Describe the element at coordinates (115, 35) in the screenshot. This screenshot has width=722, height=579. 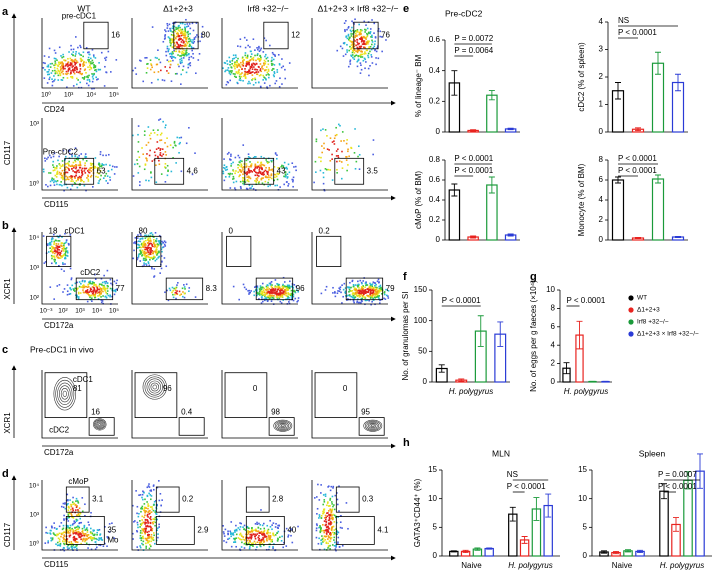
I see `gate-value: 16` at that location.